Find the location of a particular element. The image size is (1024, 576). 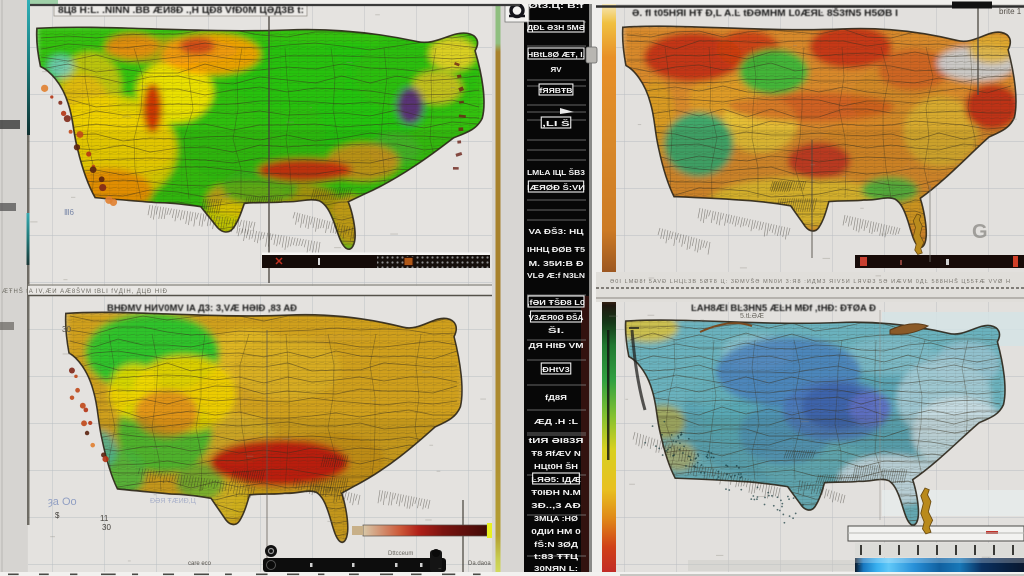

svg-text: LМĿA IЦL ŠB3 is located at coordinates (556, 172).